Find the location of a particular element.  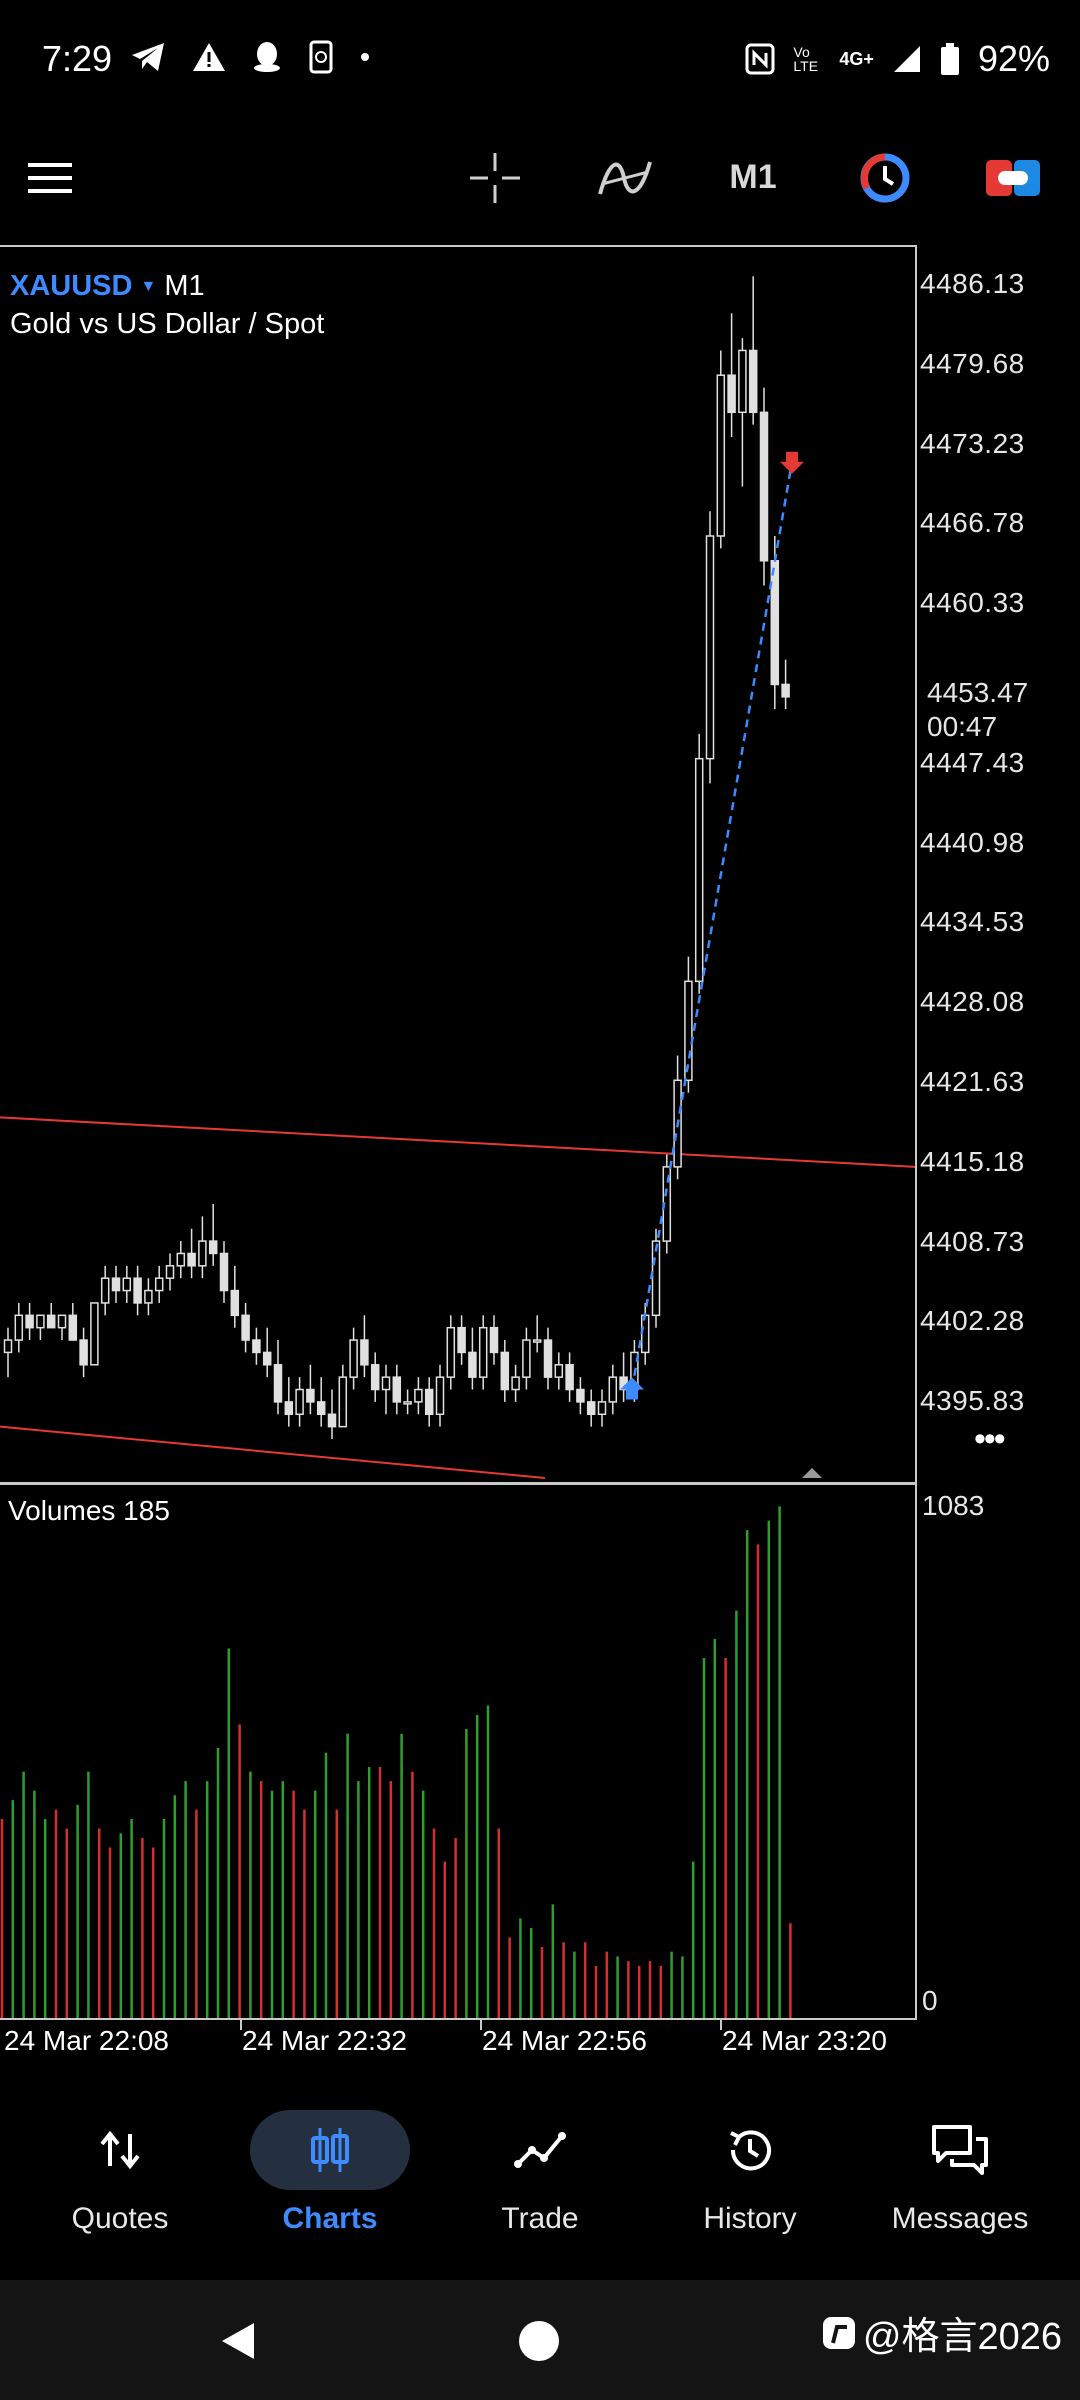

one-click-trading-button is located at coordinates (1013, 177).